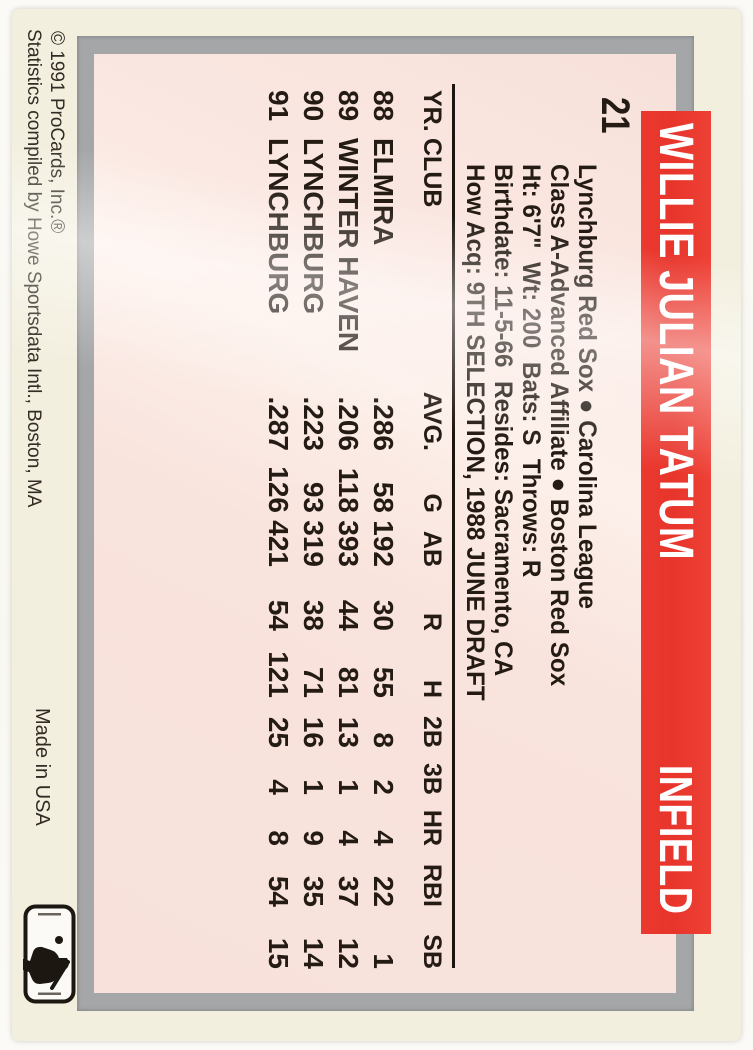  I want to click on header-2b: 2B, so click(432, 732).